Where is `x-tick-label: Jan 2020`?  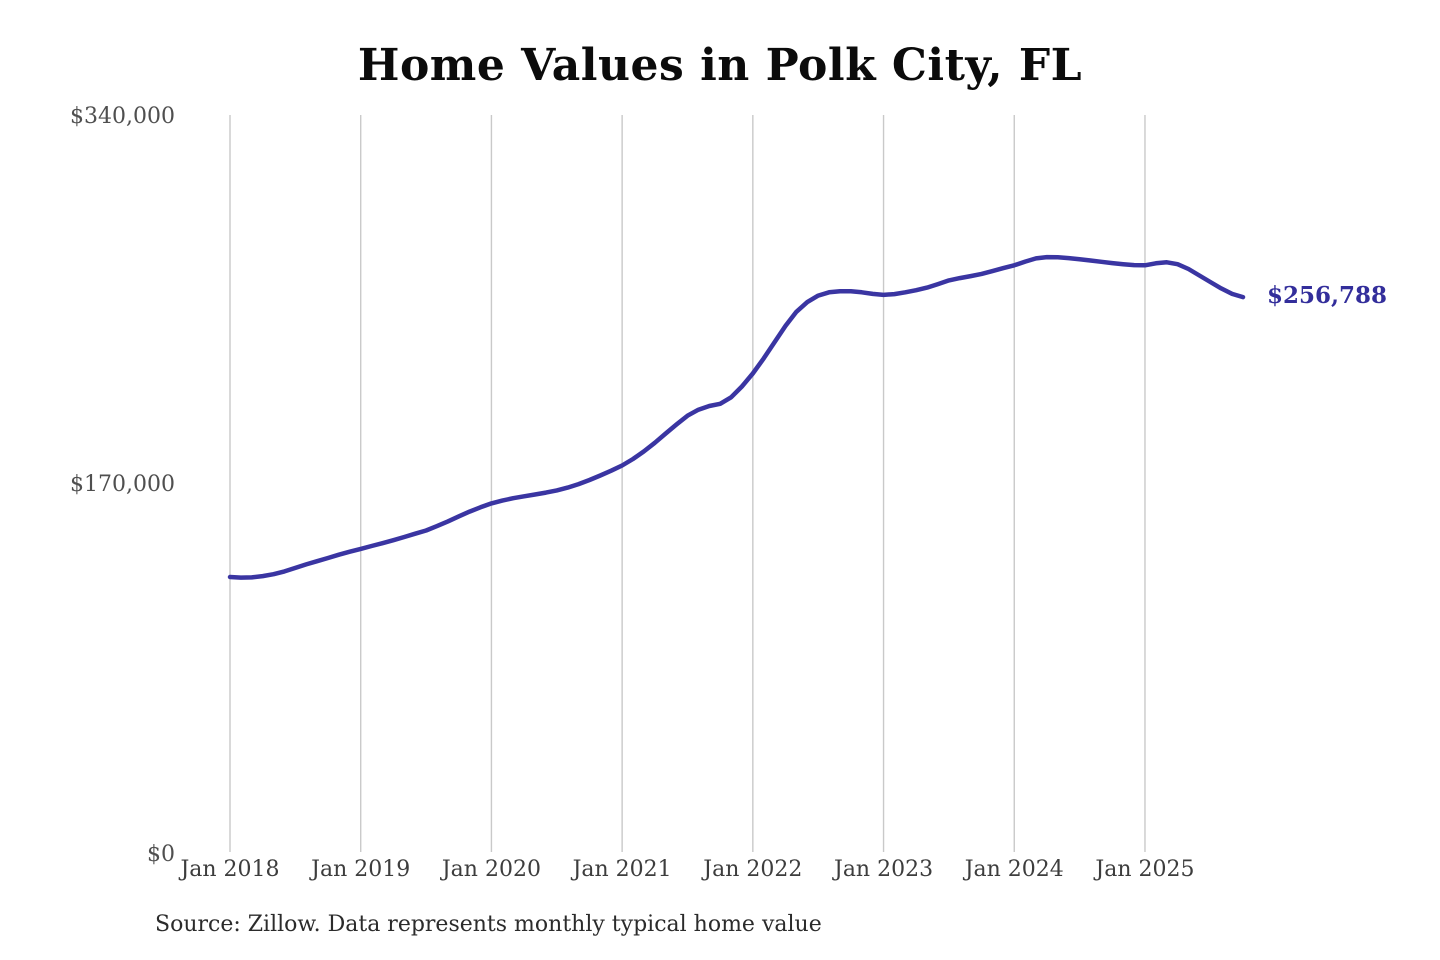
x-tick-label: Jan 2020 is located at coordinates (491, 869).